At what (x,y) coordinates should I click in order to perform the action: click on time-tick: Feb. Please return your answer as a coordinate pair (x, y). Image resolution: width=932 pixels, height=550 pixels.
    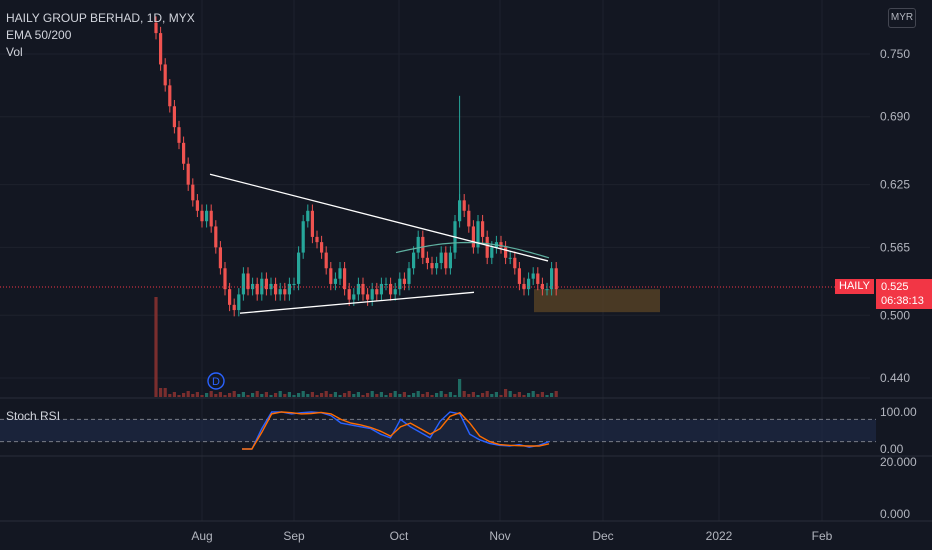
    Looking at the image, I should click on (822, 536).